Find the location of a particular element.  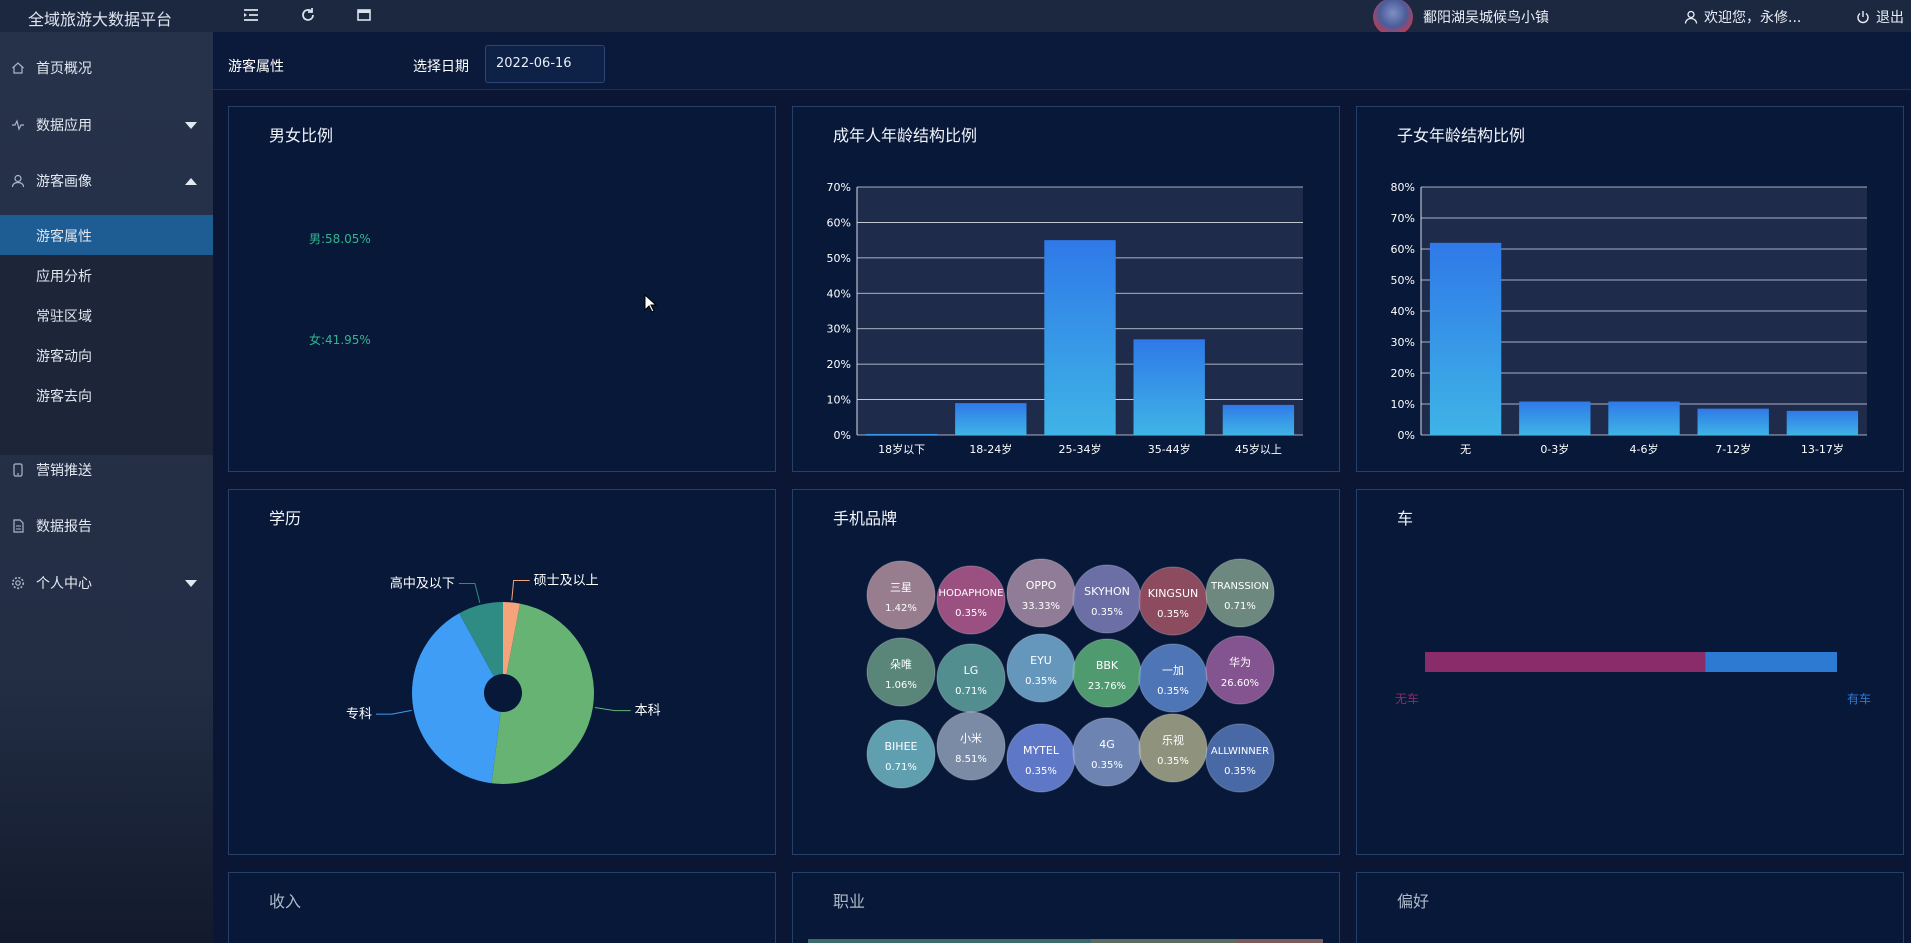

sidebar-item-personal-center: 个人中心 is located at coordinates (106, 583).